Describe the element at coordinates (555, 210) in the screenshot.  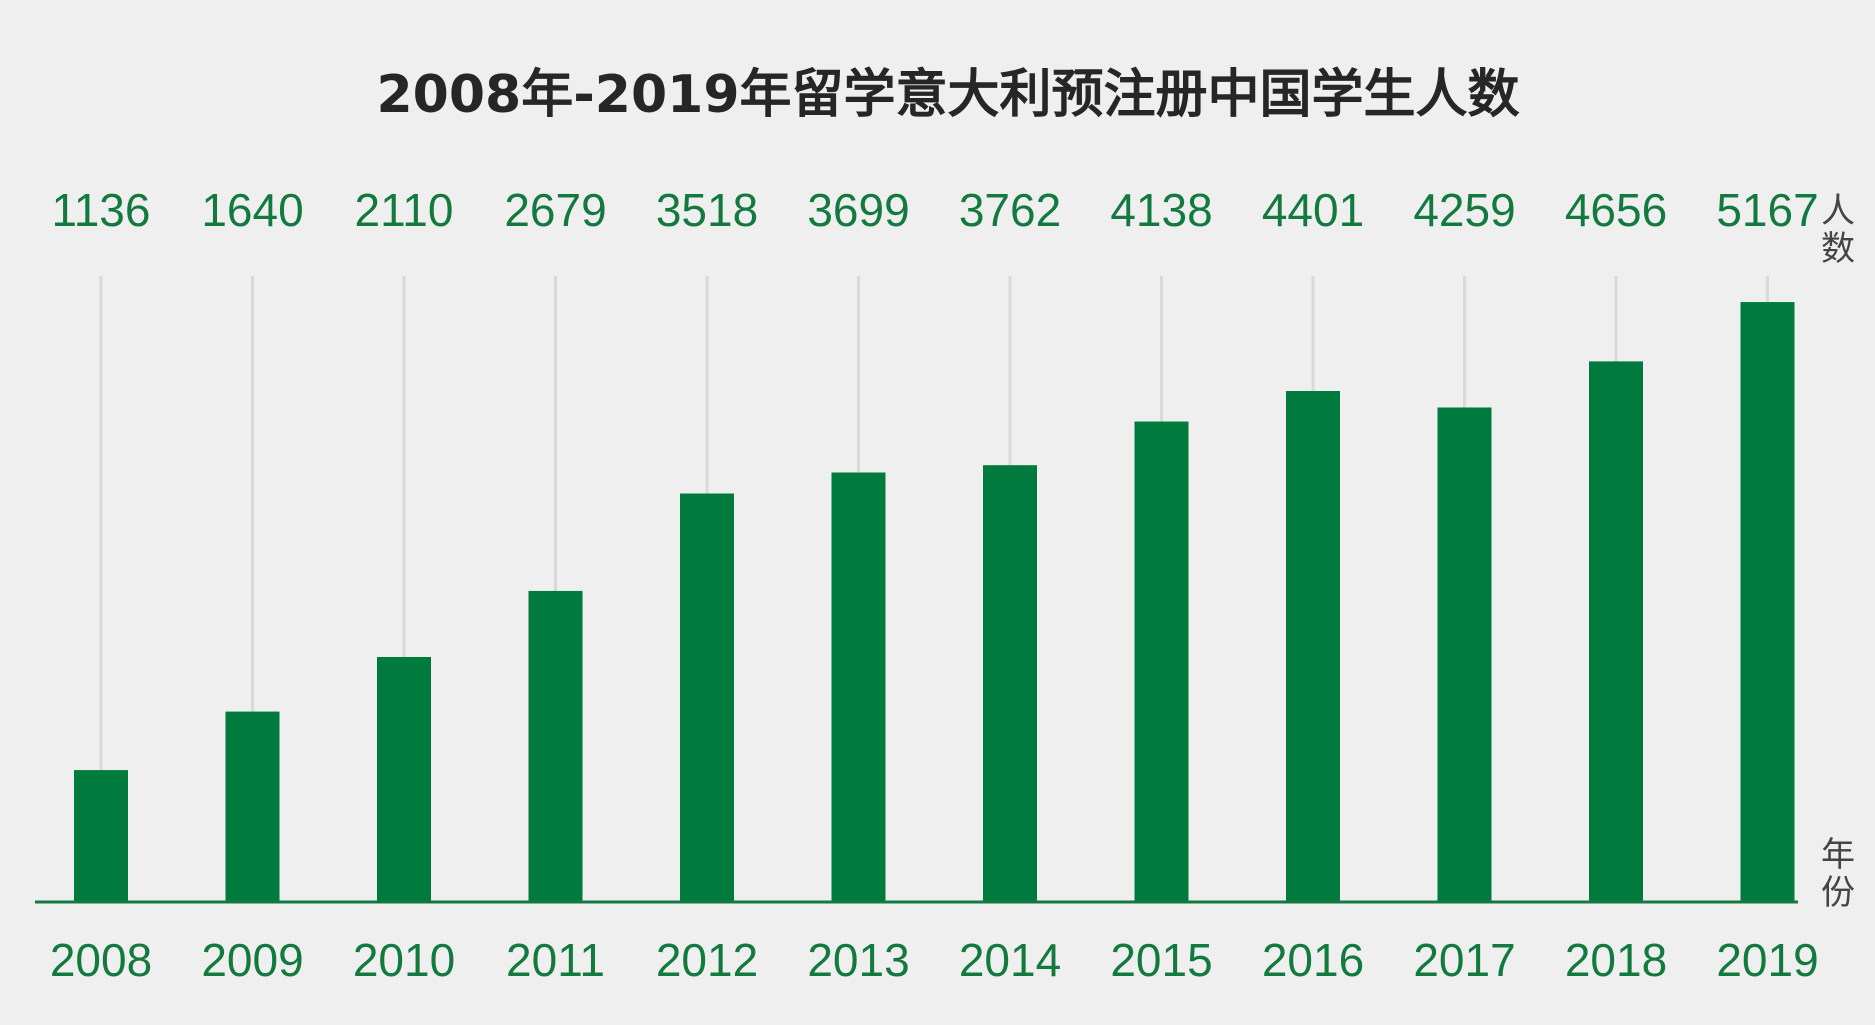
I see `value-label-2011: 2679` at that location.